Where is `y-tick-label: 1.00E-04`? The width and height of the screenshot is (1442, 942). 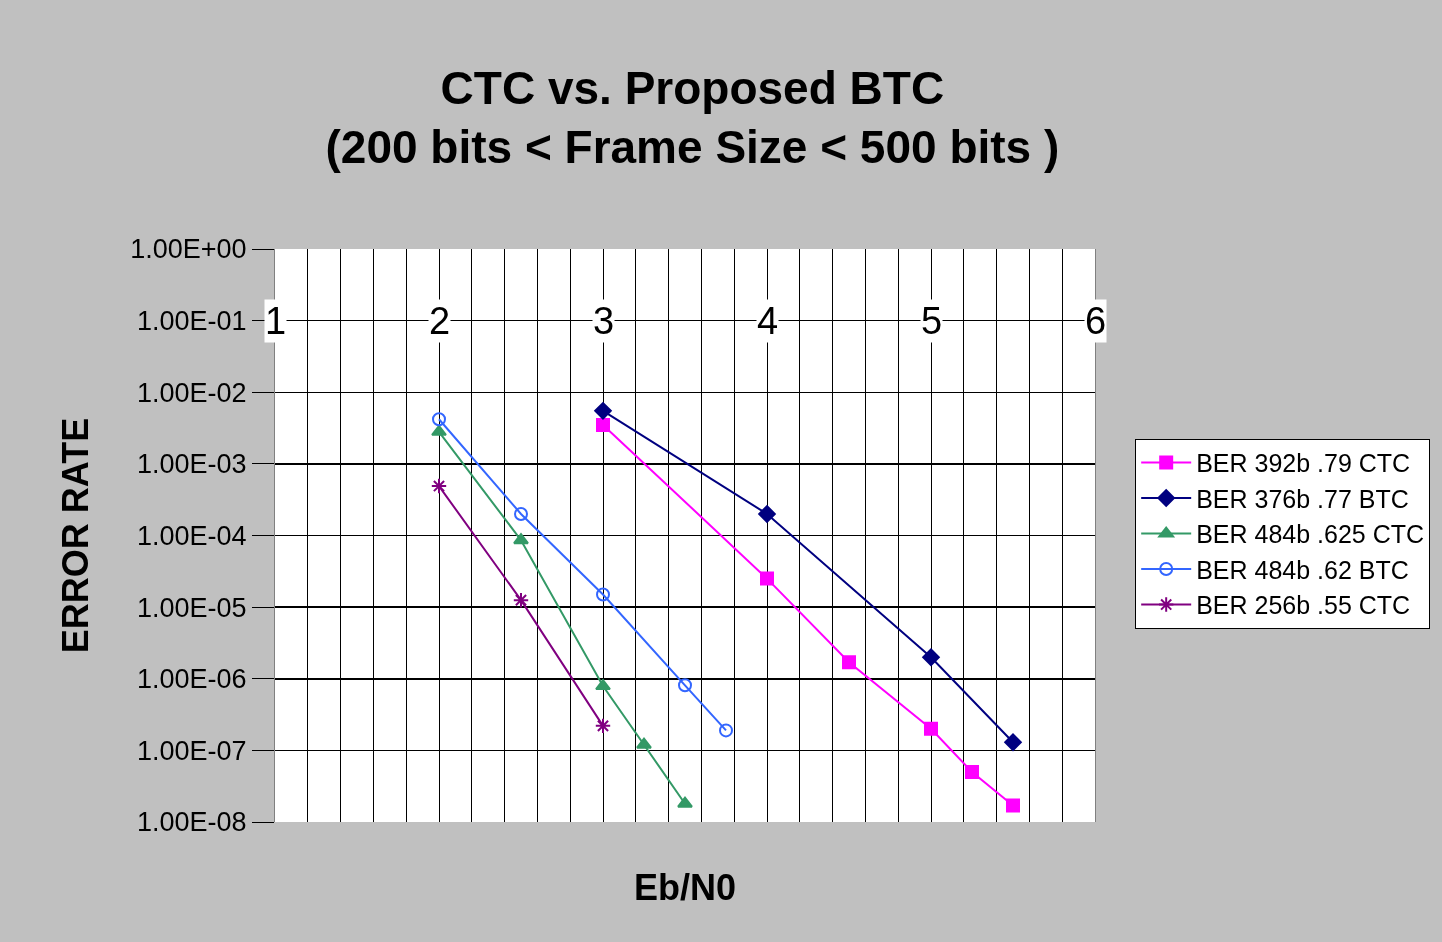 y-tick-label: 1.00E-04 is located at coordinates (192, 535).